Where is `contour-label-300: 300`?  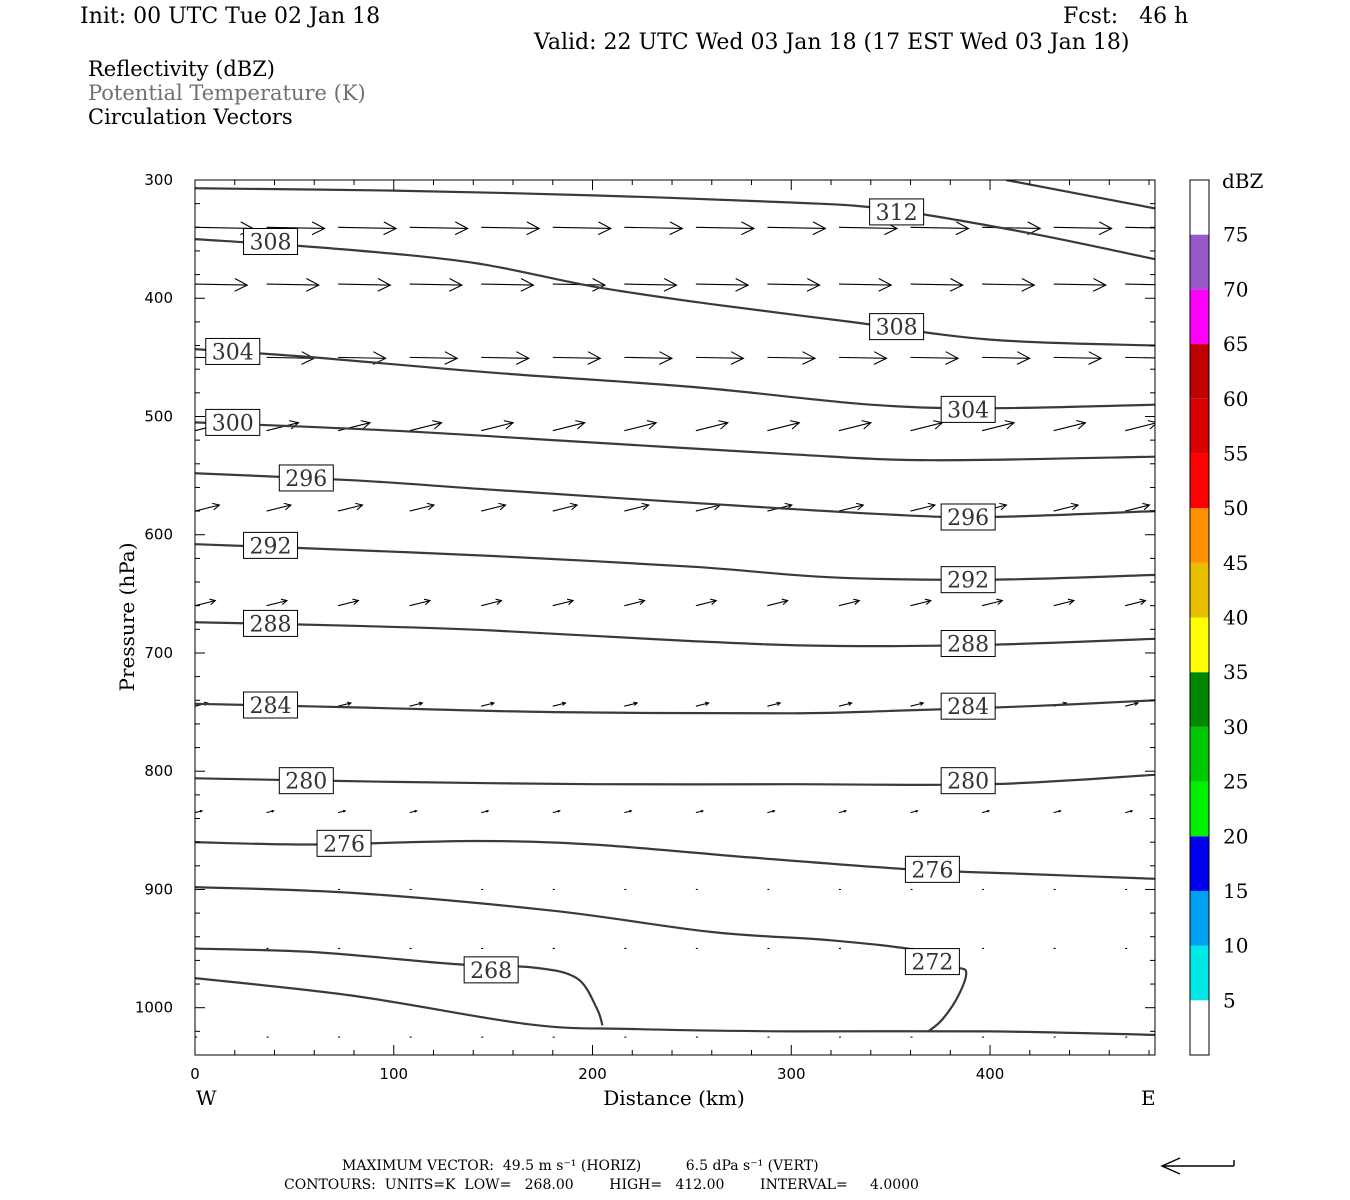 contour-label-300: 300 is located at coordinates (233, 422).